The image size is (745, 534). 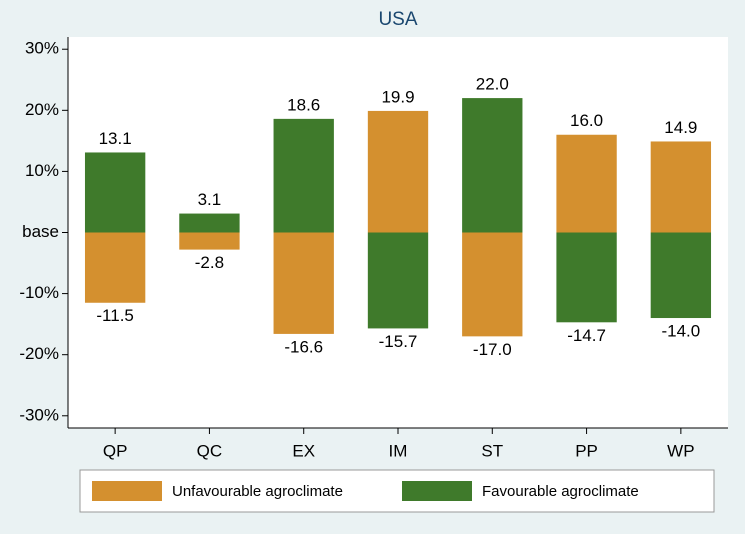 I want to click on data-label: 13.1, so click(x=115, y=138).